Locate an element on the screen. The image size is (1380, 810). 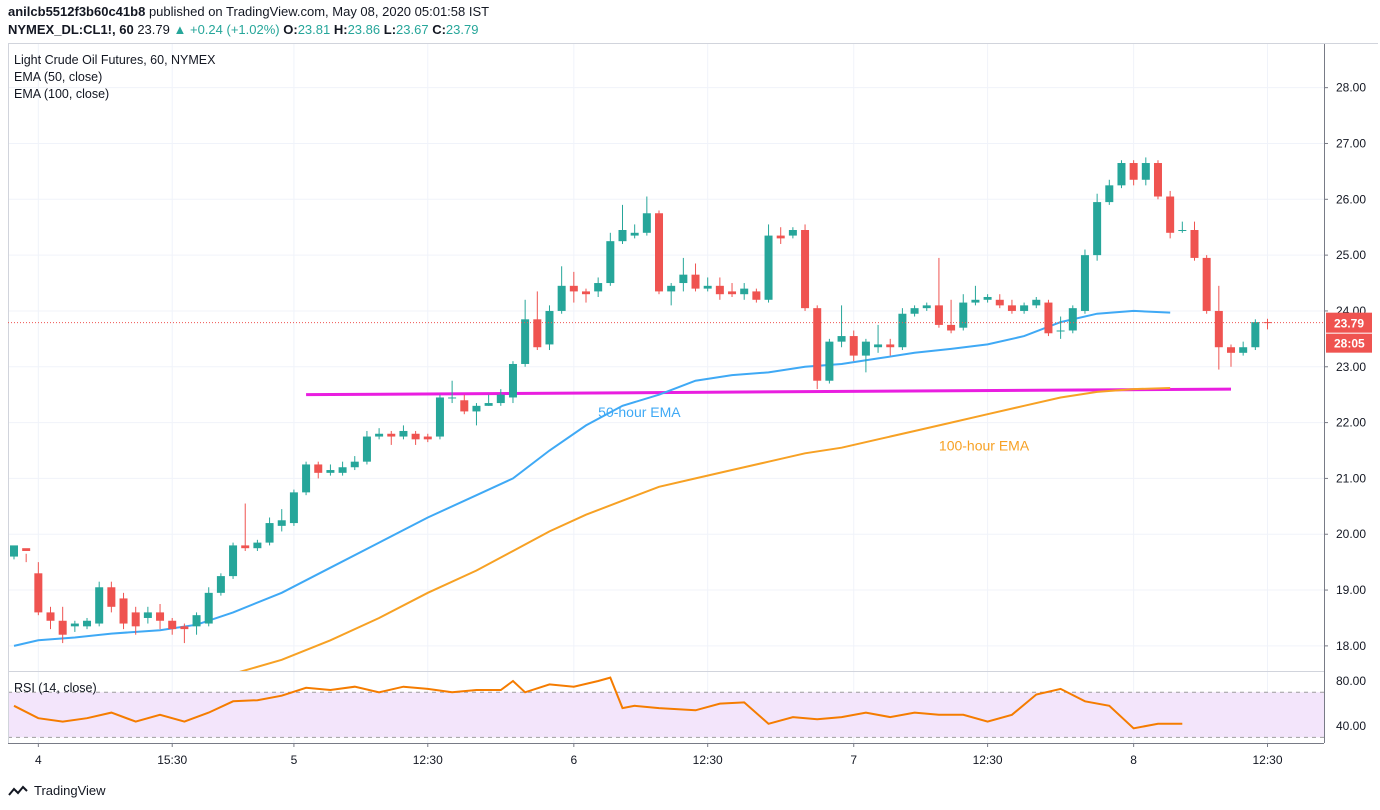
close-label: C: is located at coordinates (439, 29).